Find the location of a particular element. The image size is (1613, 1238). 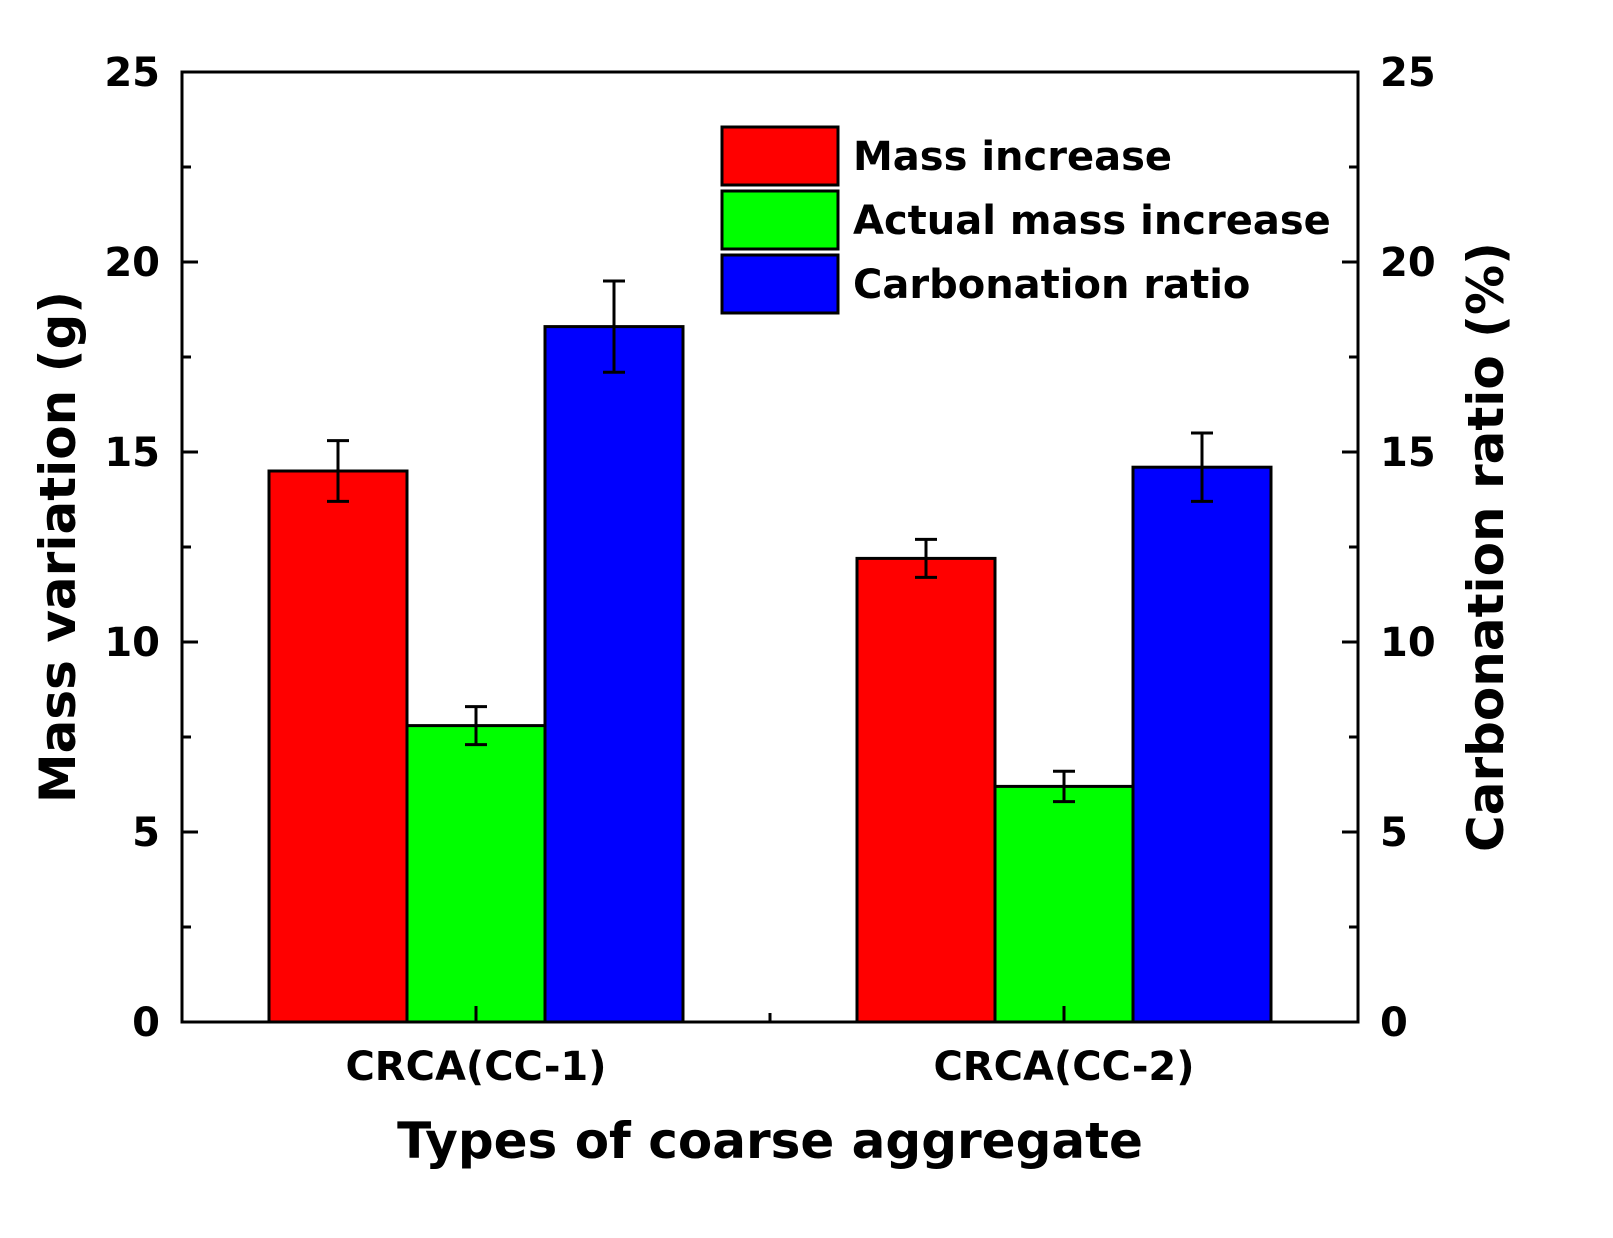

y2-tick-label: 25 is located at coordinates (1408, 73).